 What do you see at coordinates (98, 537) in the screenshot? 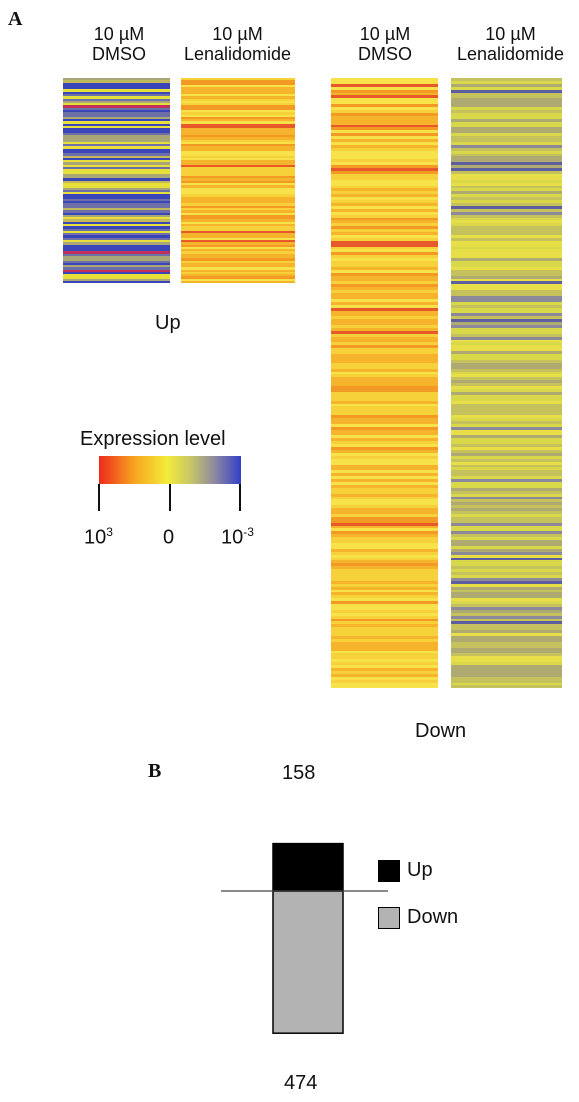
I see `colorscale-label-high: 103` at bounding box center [98, 537].